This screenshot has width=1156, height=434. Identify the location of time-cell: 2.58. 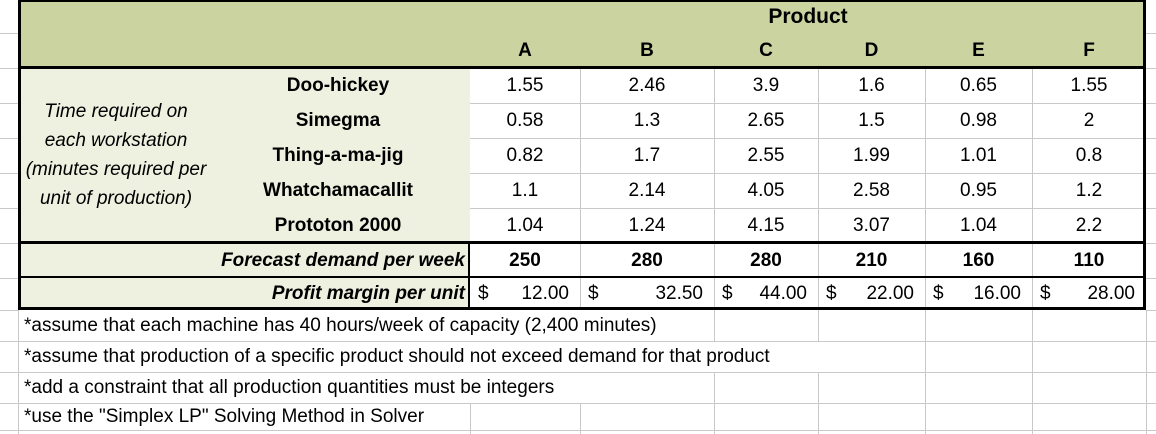
(871, 190).